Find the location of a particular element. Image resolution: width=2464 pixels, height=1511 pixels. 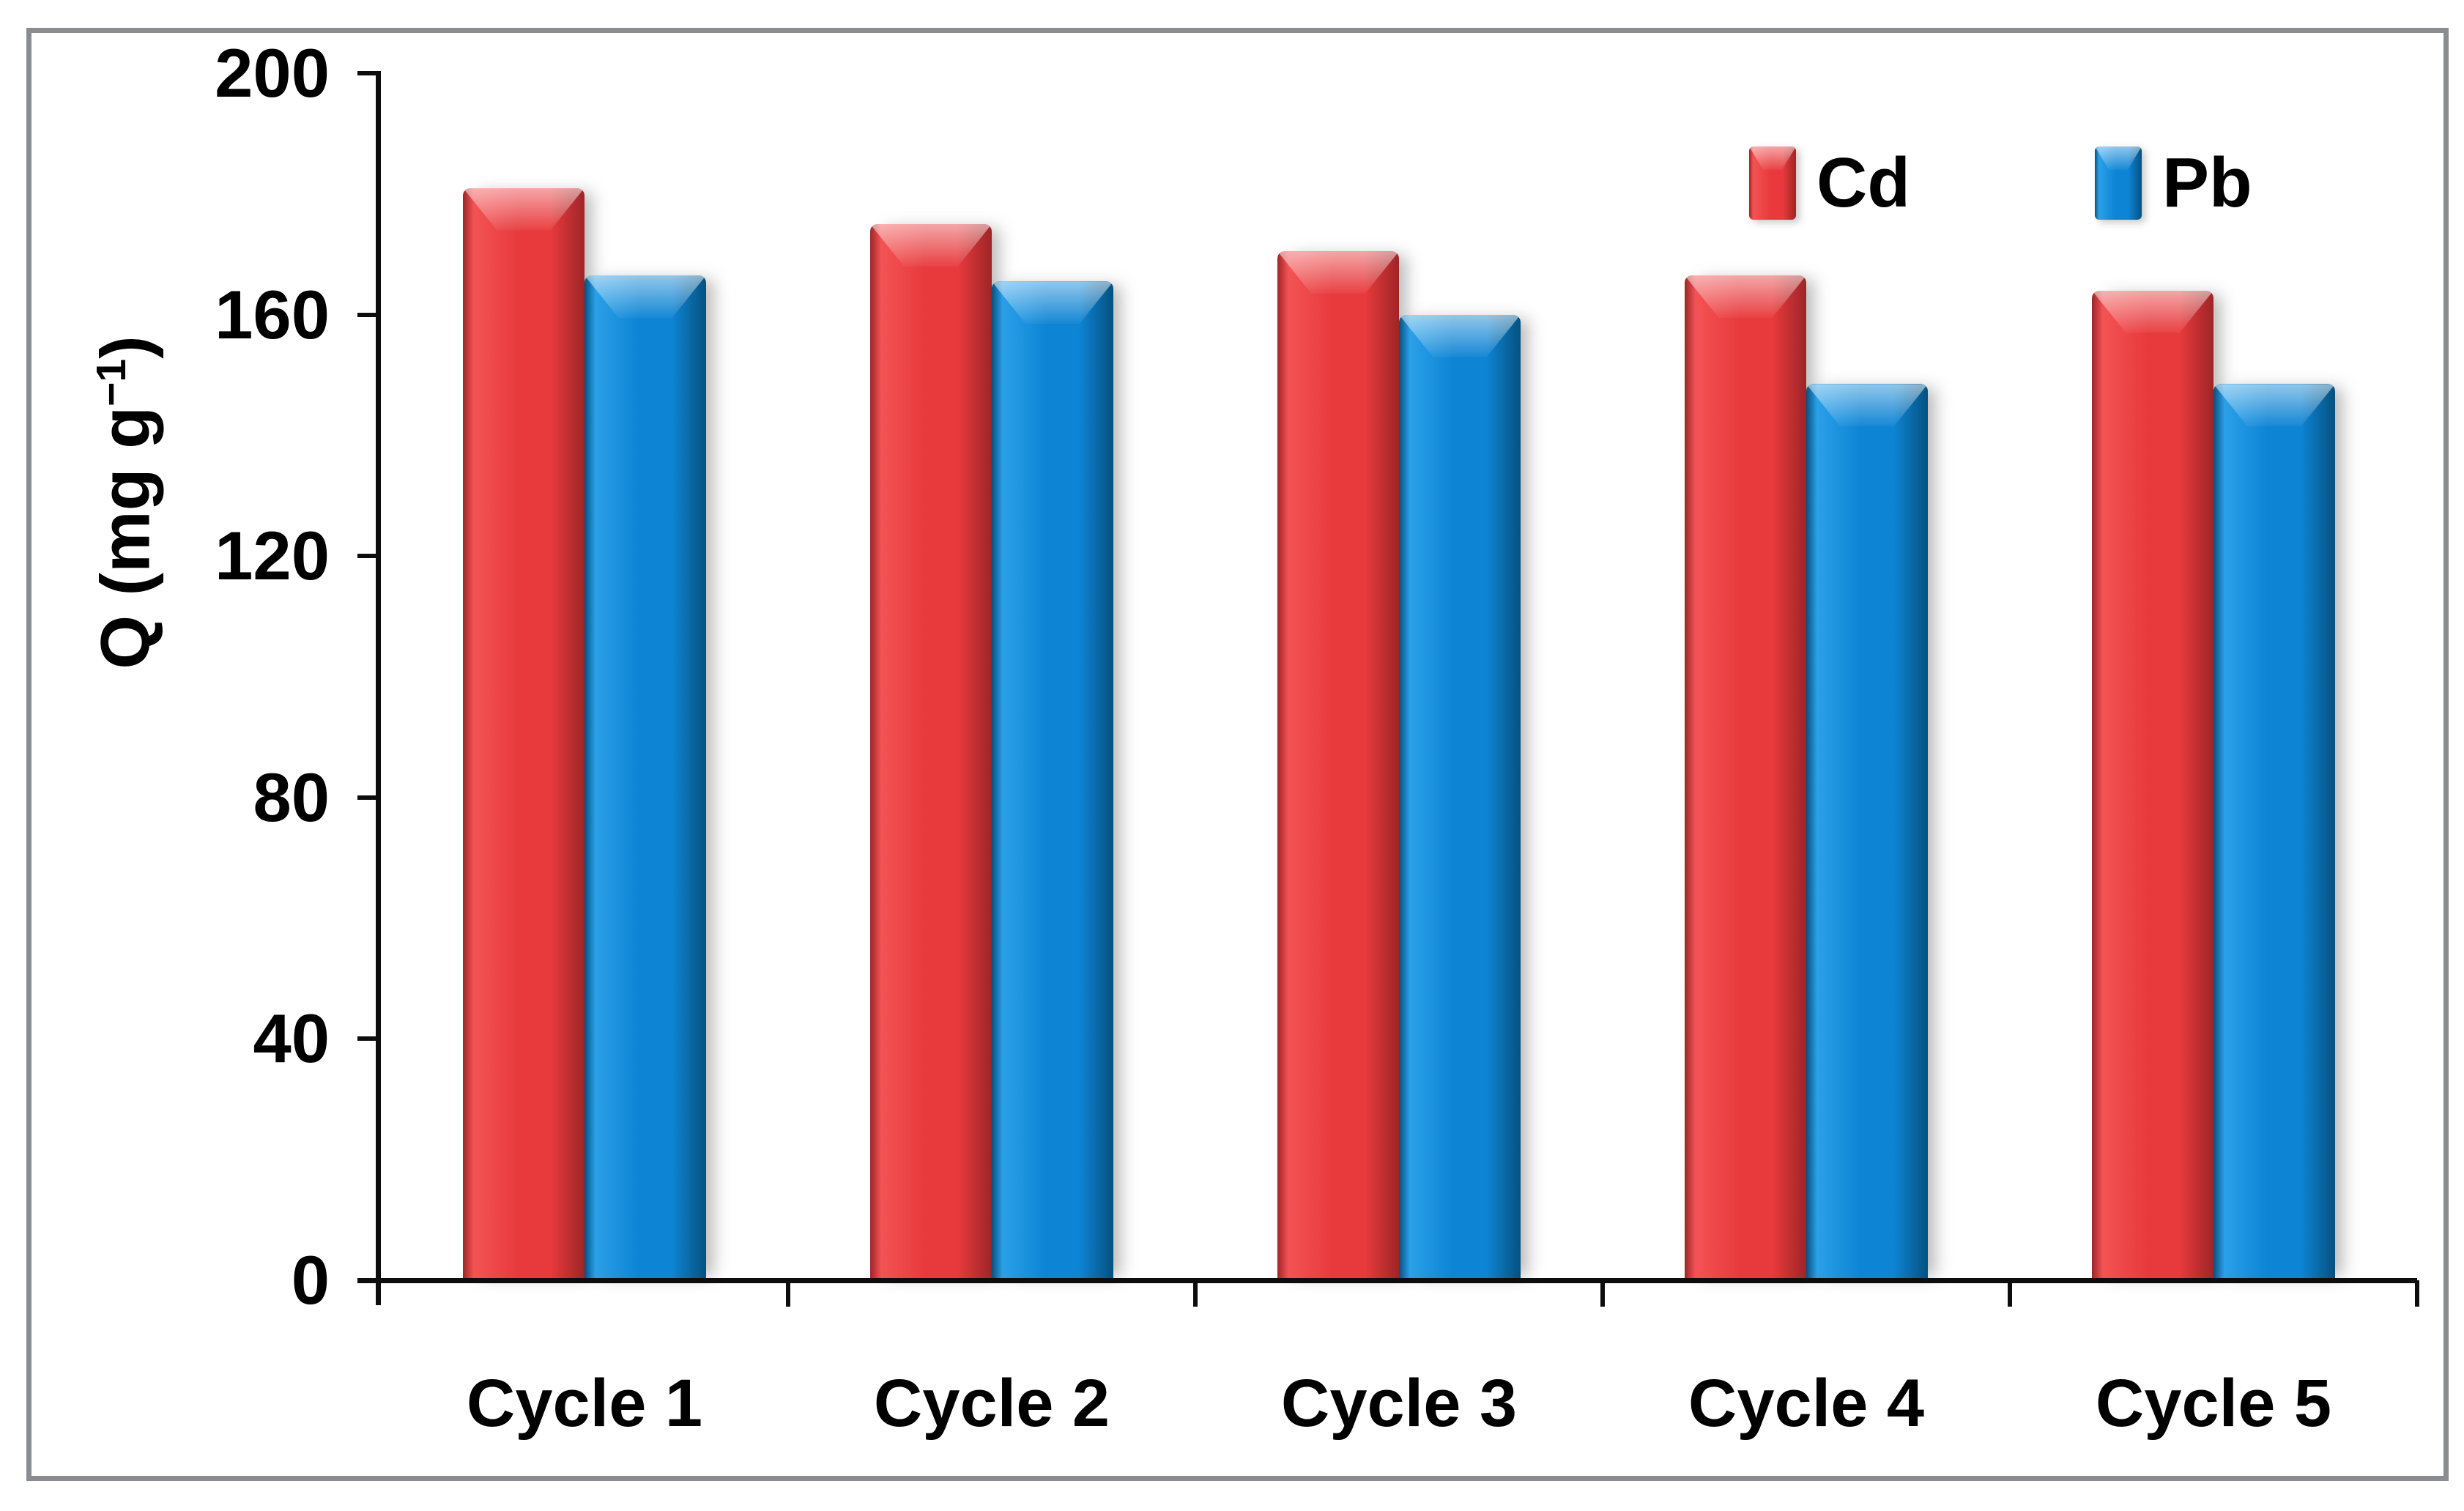

legend-item-cd: Cd is located at coordinates (1829, 183).